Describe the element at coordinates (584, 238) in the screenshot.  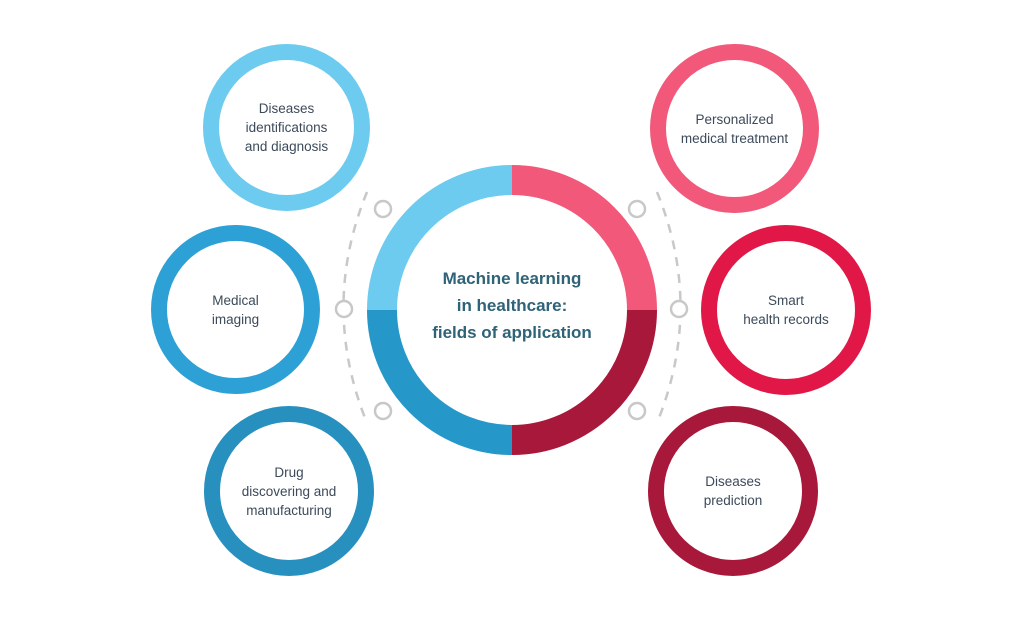
I see `center-segment-top-right` at that location.